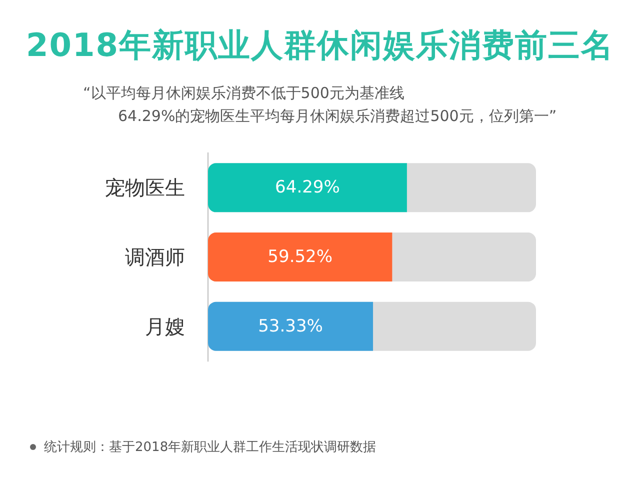  What do you see at coordinates (300, 257) in the screenshot?
I see `data-label: 59.52%` at bounding box center [300, 257].